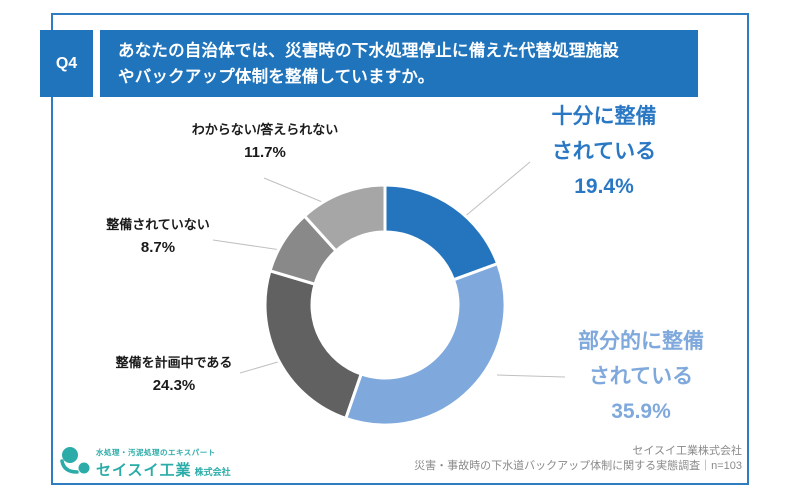  What do you see at coordinates (174, 385) in the screenshot?
I see `slice-label-planning-pct: 24.3%` at bounding box center [174, 385].